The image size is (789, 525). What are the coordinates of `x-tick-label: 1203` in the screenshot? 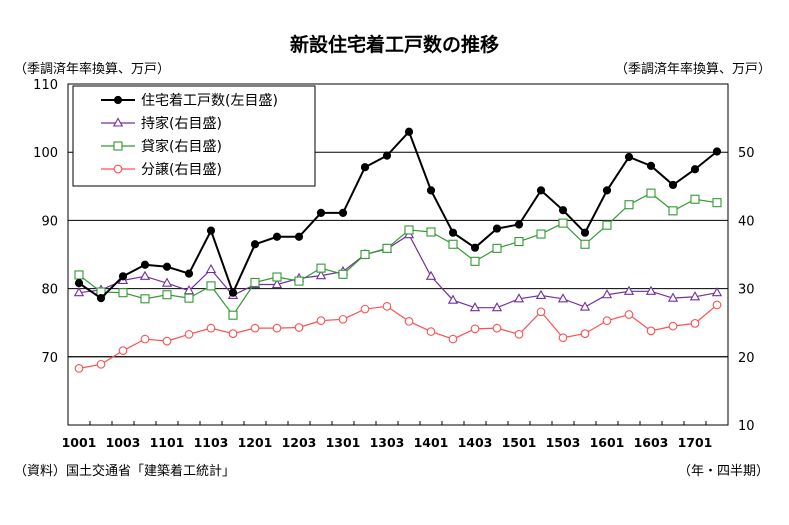 It's located at (299, 442).